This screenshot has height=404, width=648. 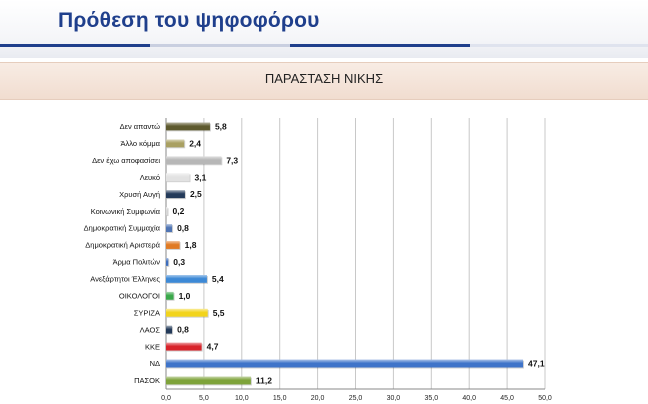 I want to click on data-label: 5,5, so click(x=219, y=313).